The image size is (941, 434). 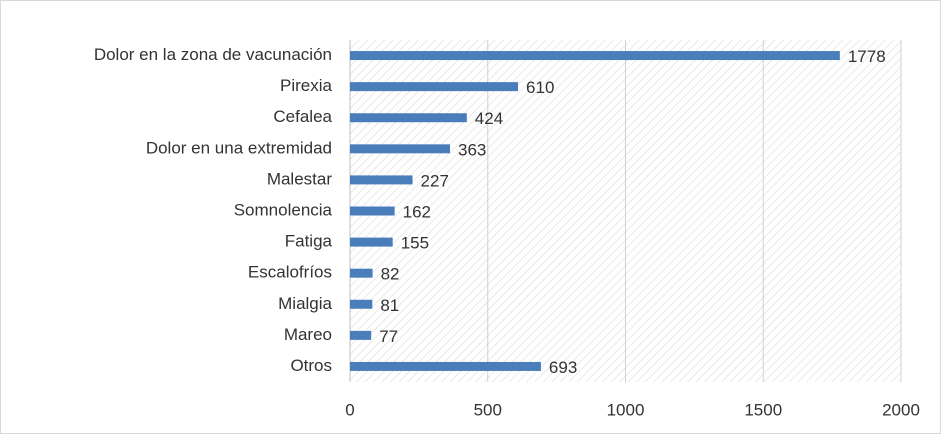 What do you see at coordinates (489, 118) in the screenshot?
I see `data-label: 424` at bounding box center [489, 118].